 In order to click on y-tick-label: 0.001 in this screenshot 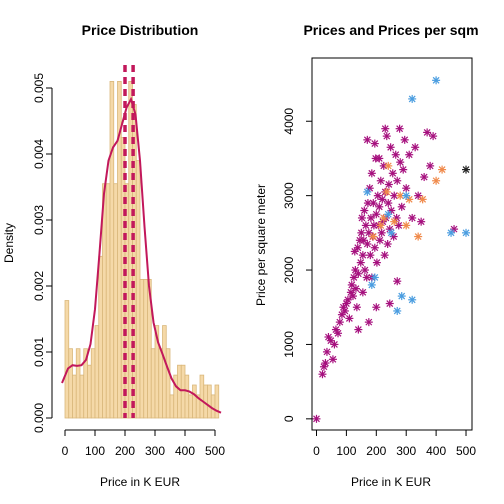, I will do `click(39, 352)`.